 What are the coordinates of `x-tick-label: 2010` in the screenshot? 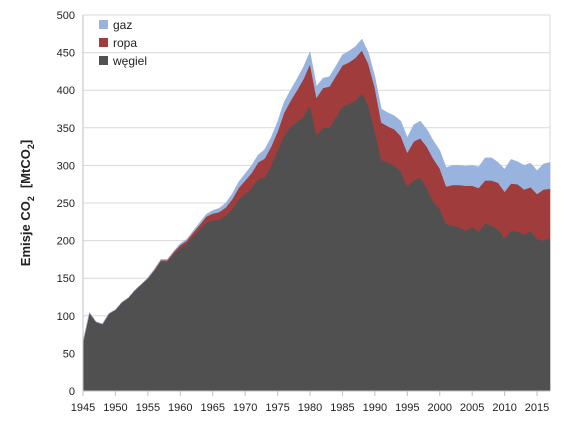 It's located at (504, 408).